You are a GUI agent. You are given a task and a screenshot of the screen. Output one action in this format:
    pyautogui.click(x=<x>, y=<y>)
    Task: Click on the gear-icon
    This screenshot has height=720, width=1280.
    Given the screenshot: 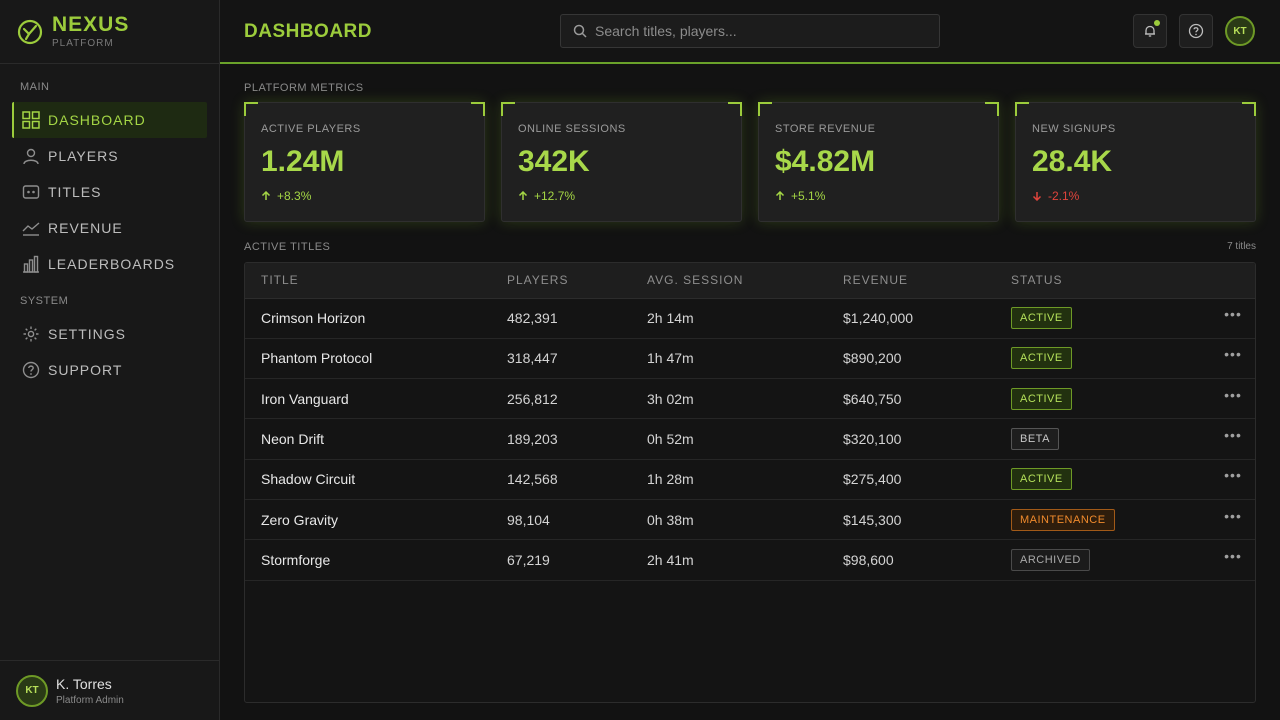 What is the action you would take?
    pyautogui.click(x=31, y=334)
    